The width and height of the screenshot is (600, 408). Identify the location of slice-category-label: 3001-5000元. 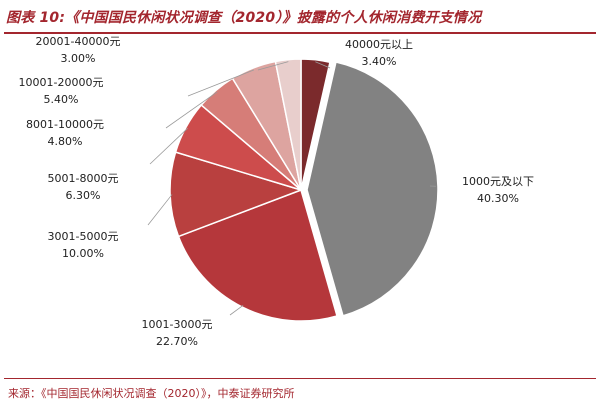
(83, 236).